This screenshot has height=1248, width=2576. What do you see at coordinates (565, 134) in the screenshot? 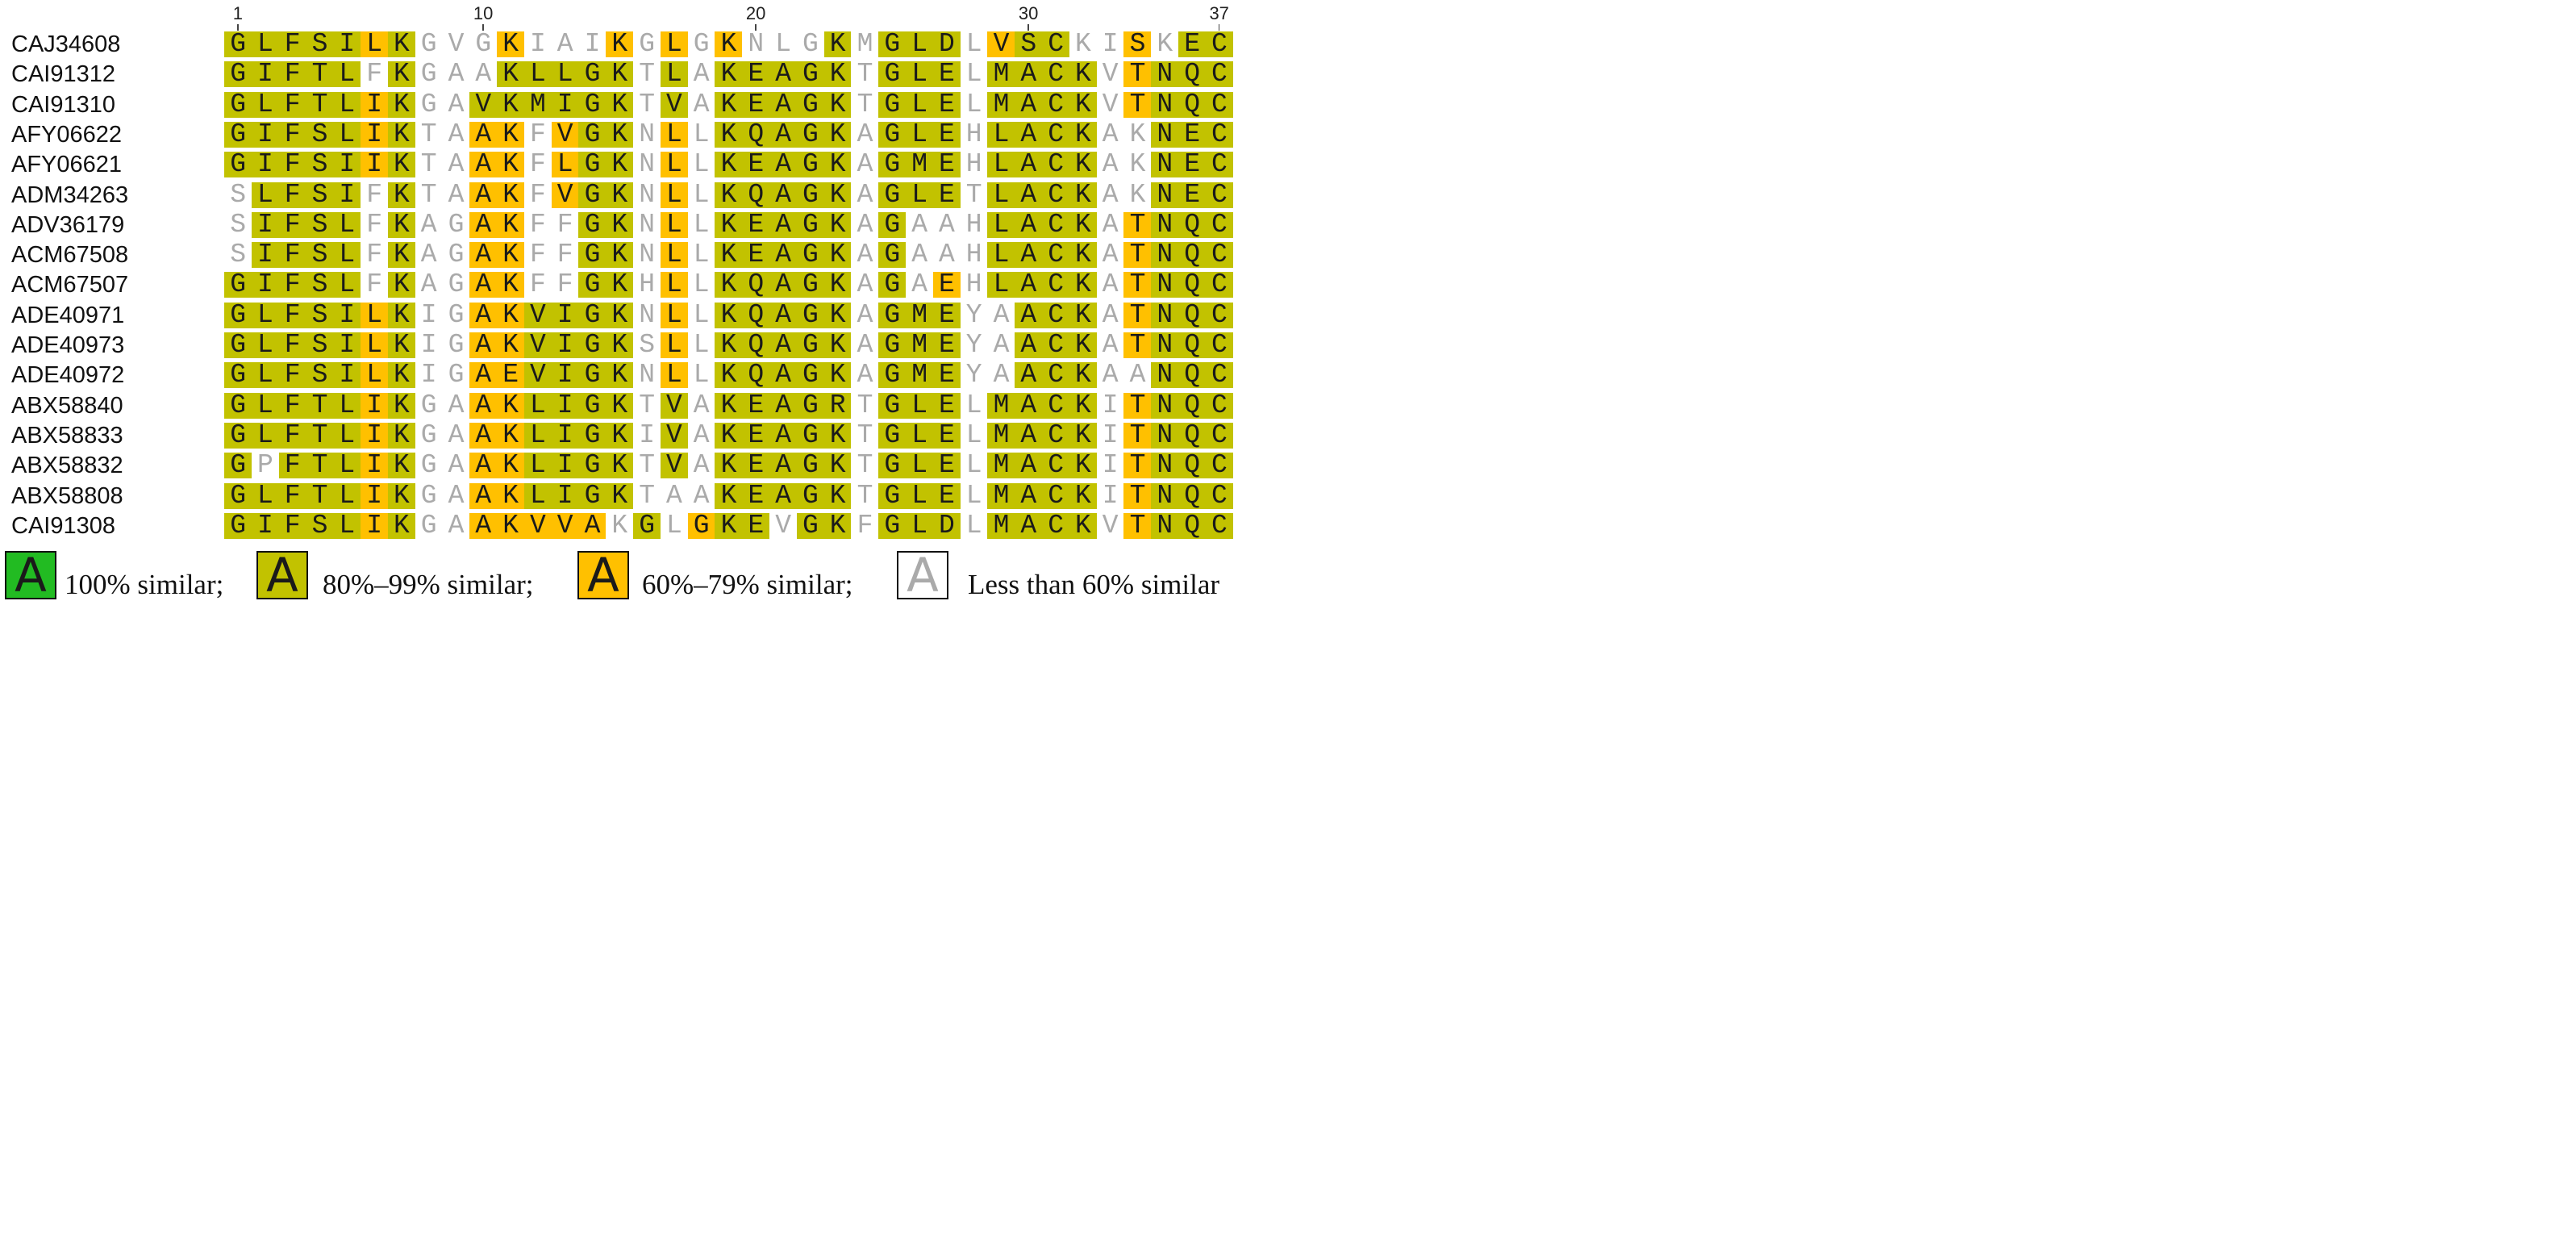
I see `cell-60: V` at bounding box center [565, 134].